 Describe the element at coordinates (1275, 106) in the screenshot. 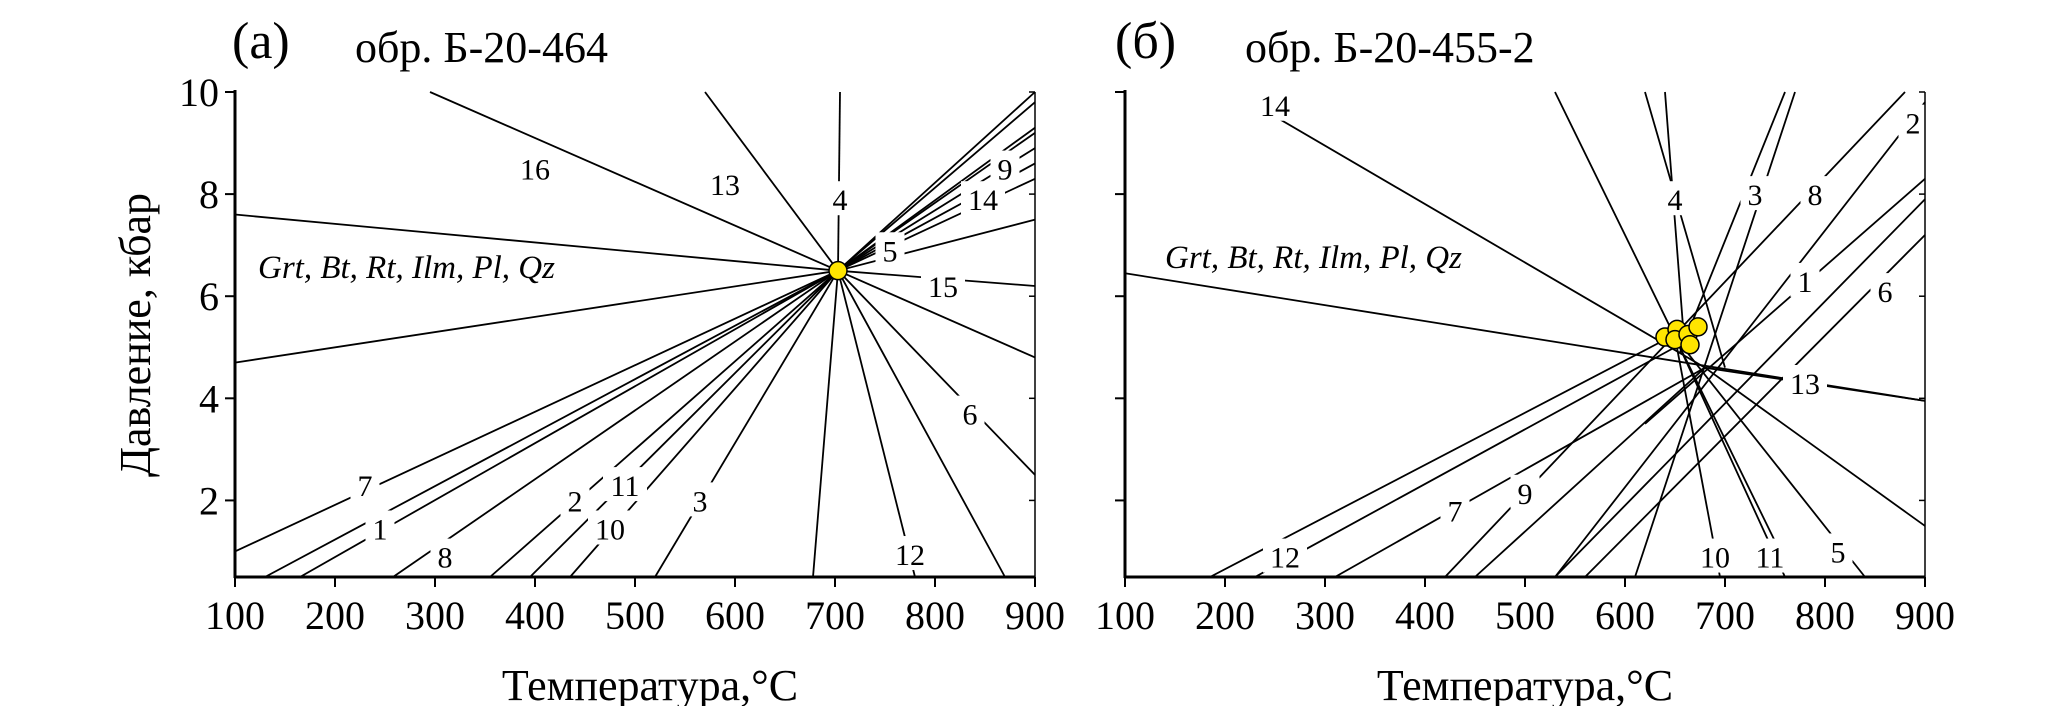

I see `reaction-label-14: 14` at that location.